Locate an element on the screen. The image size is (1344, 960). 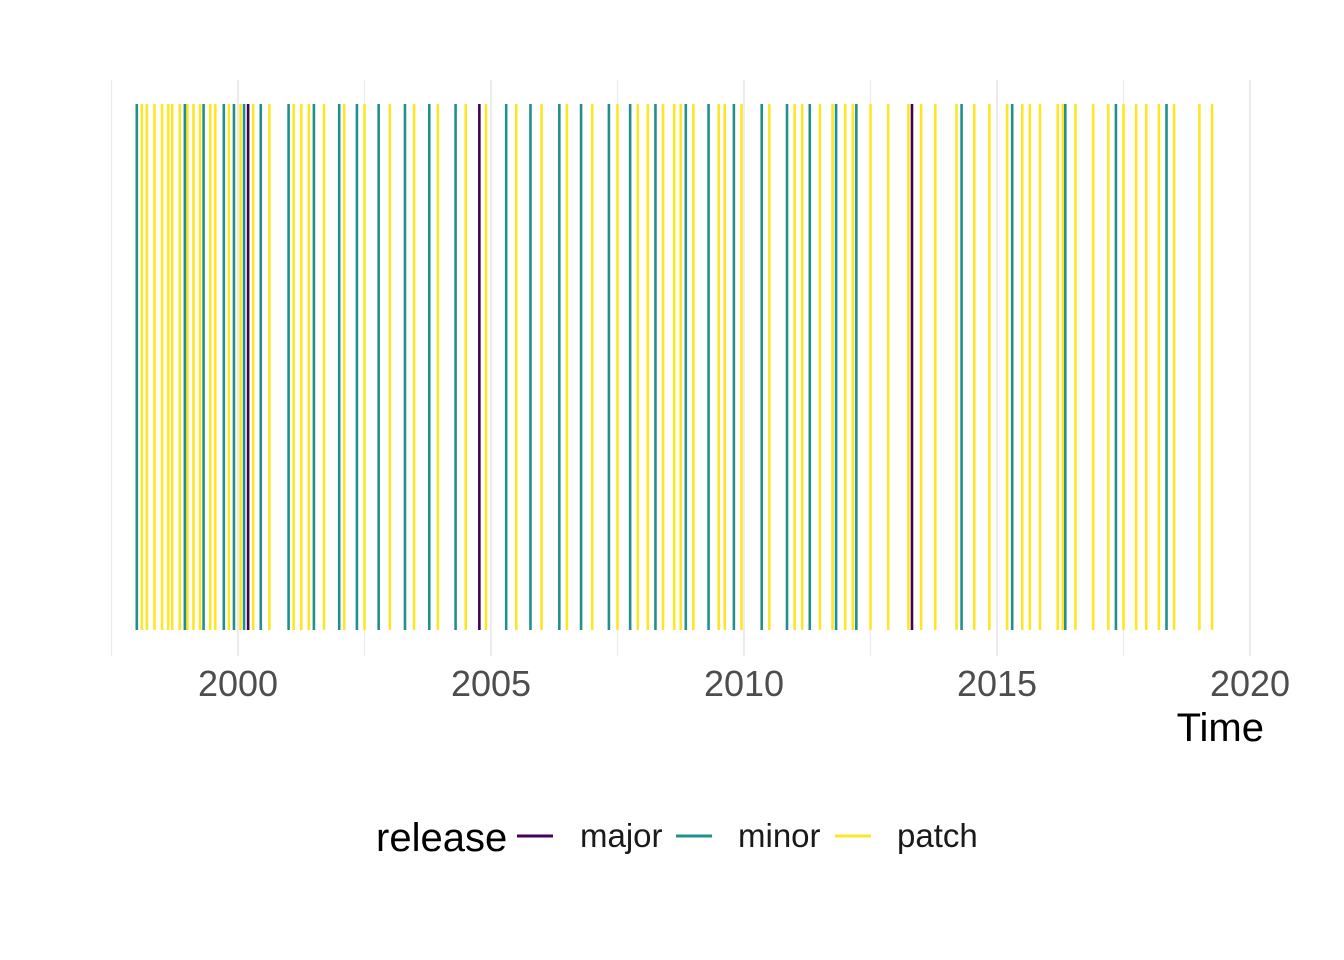
x-axis-ticks: 2000 2005 2010 2015 2020 is located at coordinates (744, 683).